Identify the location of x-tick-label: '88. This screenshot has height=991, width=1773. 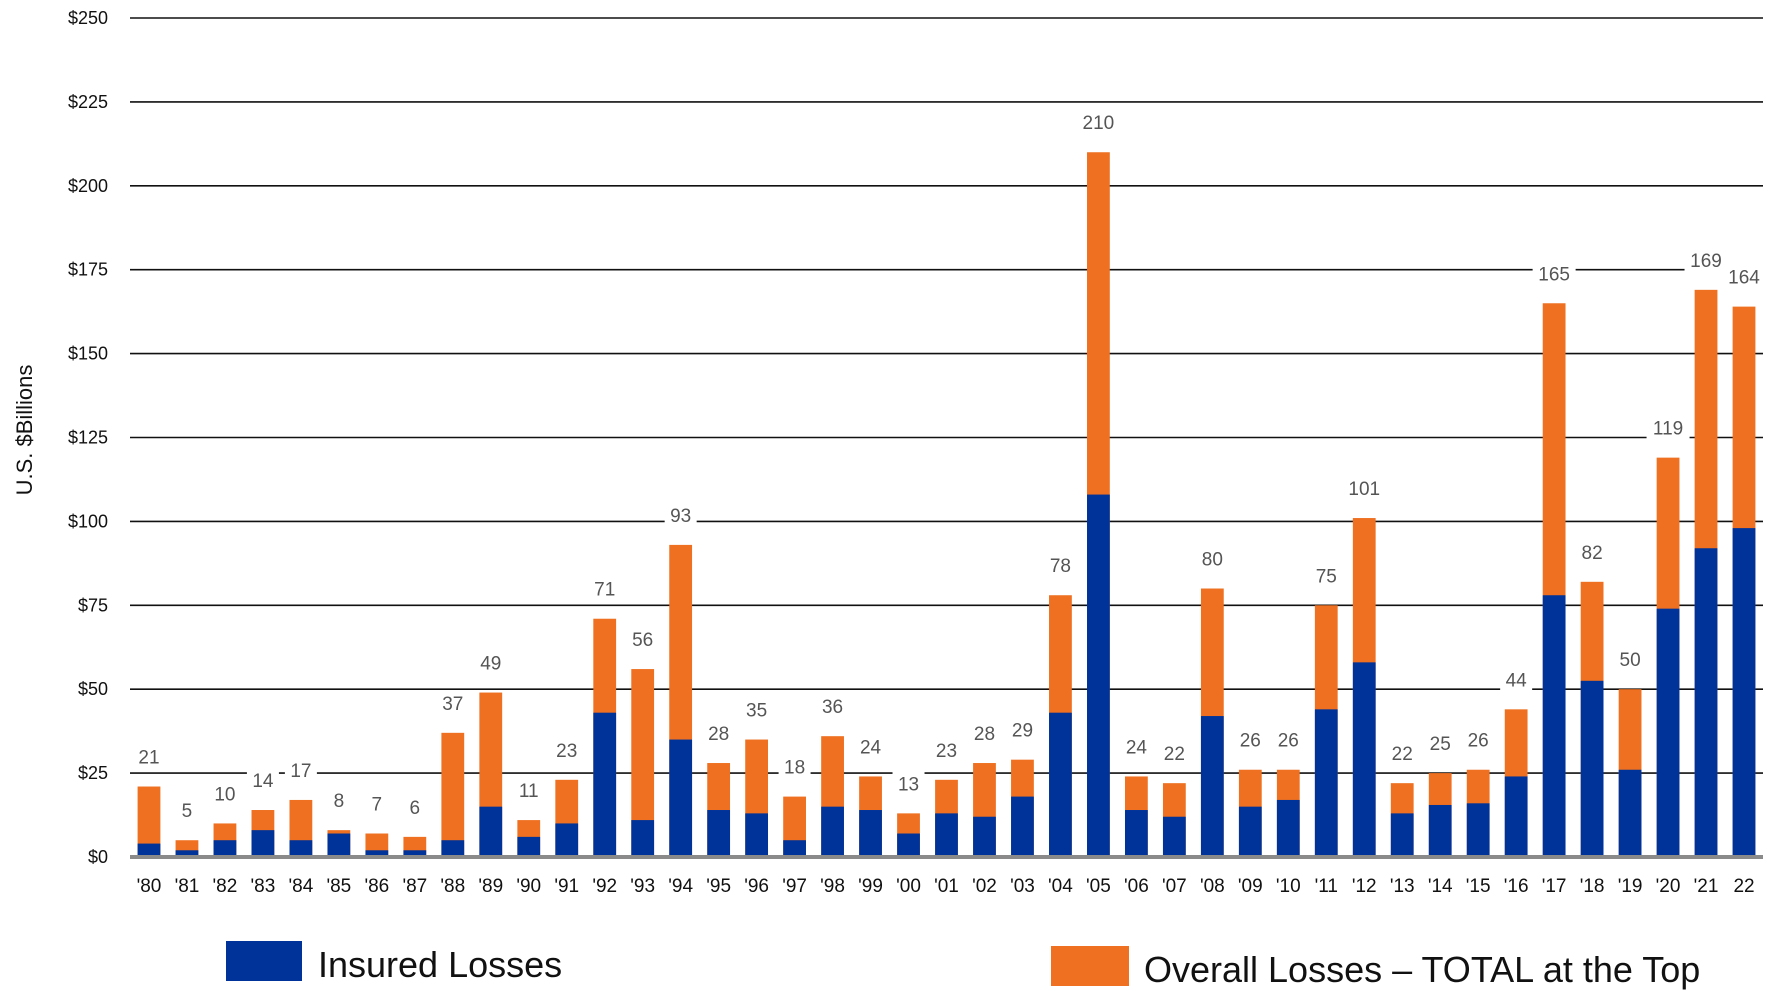
(452, 886).